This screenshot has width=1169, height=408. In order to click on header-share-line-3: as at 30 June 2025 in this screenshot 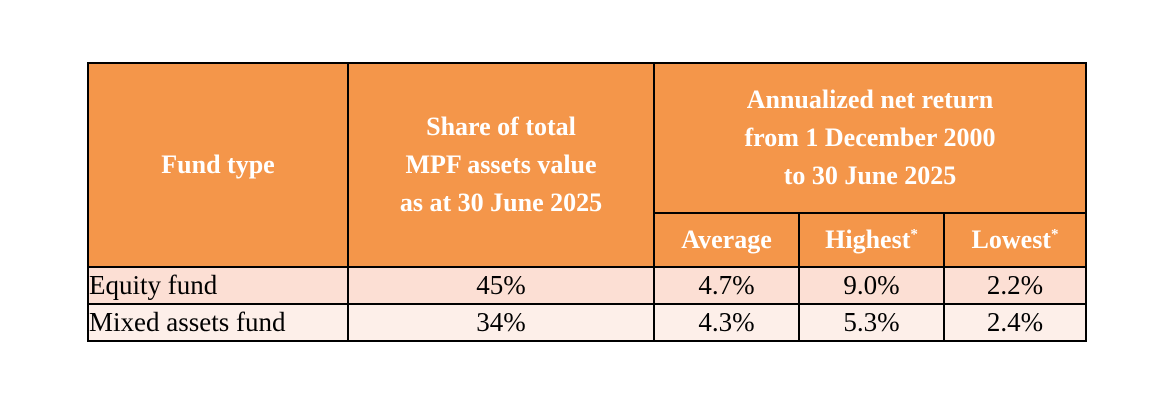, I will do `click(501, 202)`.